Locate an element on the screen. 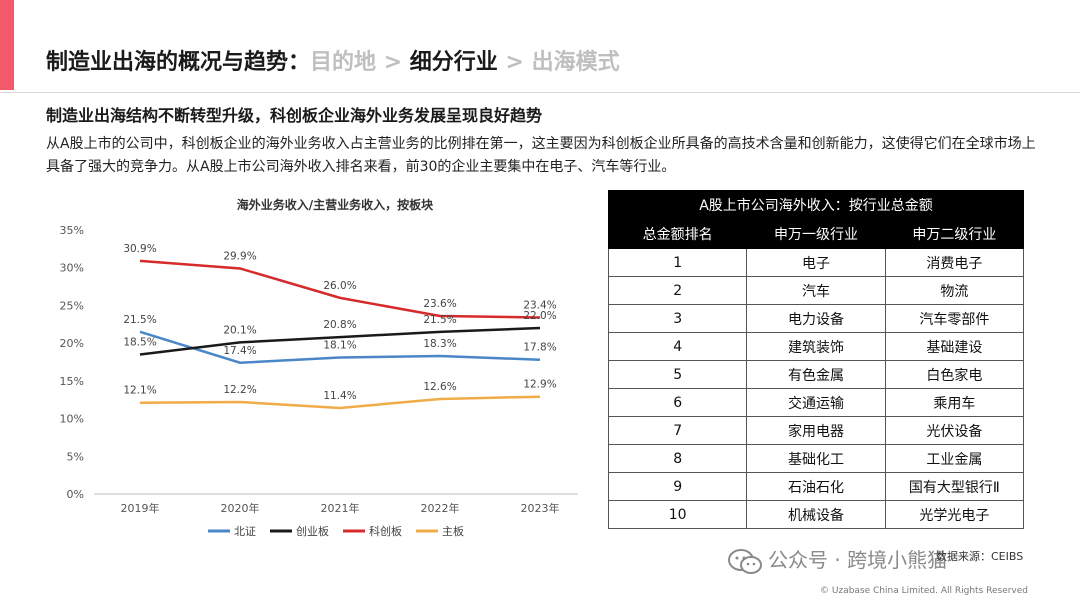 The image size is (1080, 607). x-tick-label: 2022年 is located at coordinates (440, 508).